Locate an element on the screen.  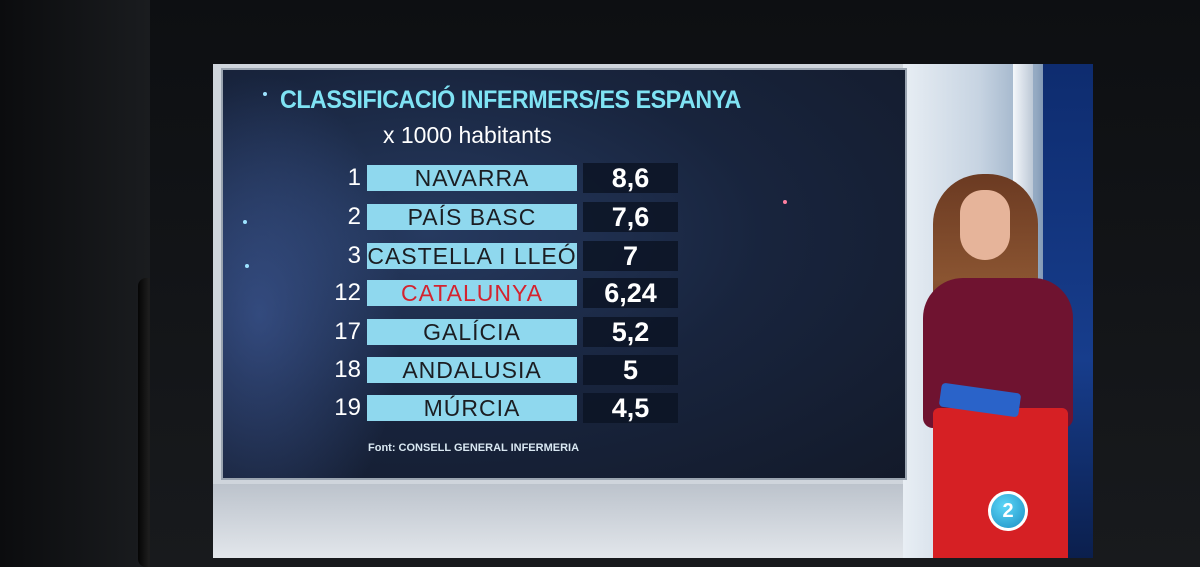
ranking-row: 17 GALÍCIA 5,2 is located at coordinates (495, 332).